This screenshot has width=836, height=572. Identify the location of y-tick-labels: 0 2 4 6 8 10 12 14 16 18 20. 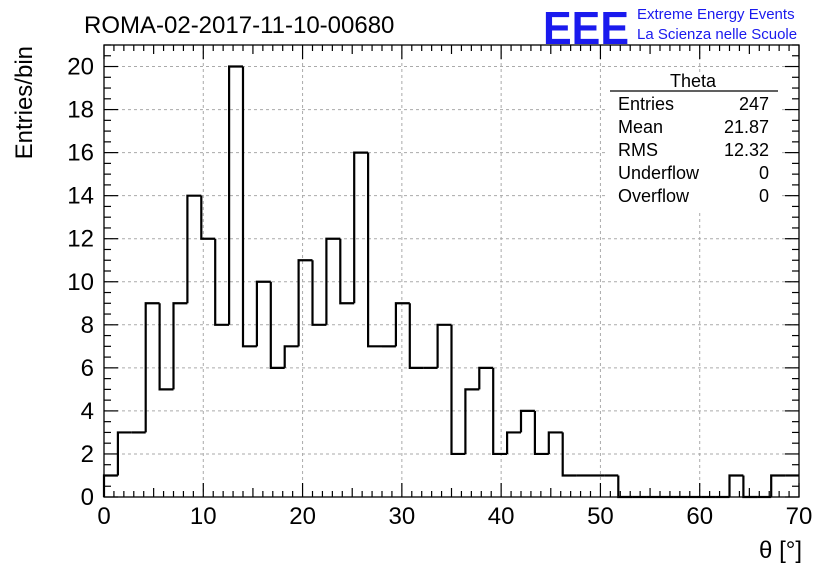
(80, 282).